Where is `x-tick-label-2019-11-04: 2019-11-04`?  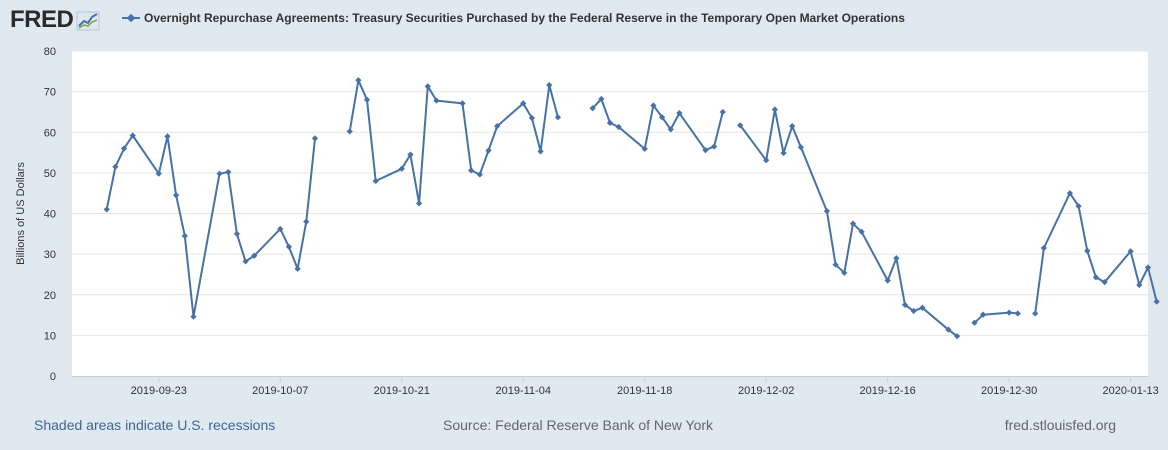 x-tick-label-2019-11-04: 2019-11-04 is located at coordinates (522, 391).